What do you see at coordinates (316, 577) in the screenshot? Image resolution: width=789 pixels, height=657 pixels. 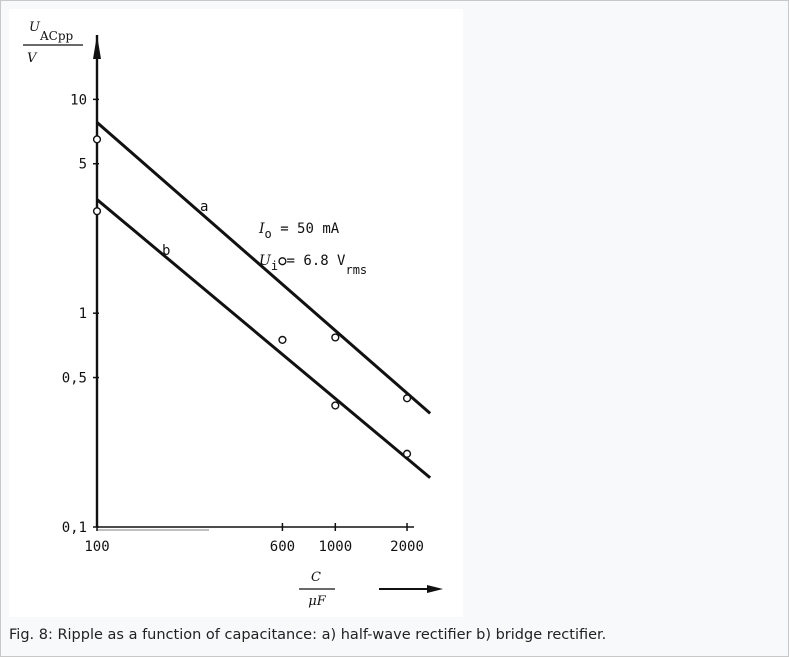 I see `x-axis-label-numerator: C` at bounding box center [316, 577].